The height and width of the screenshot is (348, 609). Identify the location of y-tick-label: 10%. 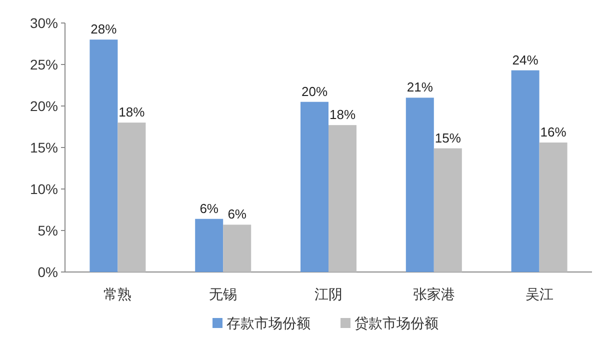
(44, 189).